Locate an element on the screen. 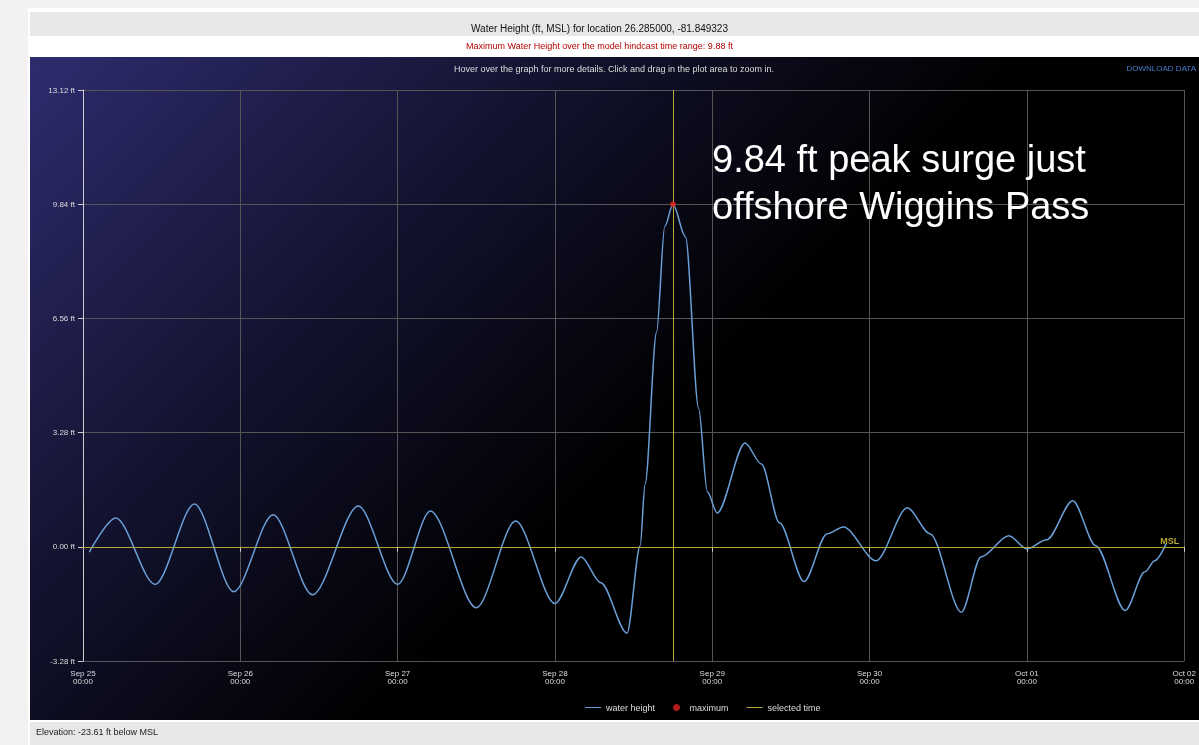 The image size is (1199, 745). y-tick-label: -3.28 ft is located at coordinates (63, 661).